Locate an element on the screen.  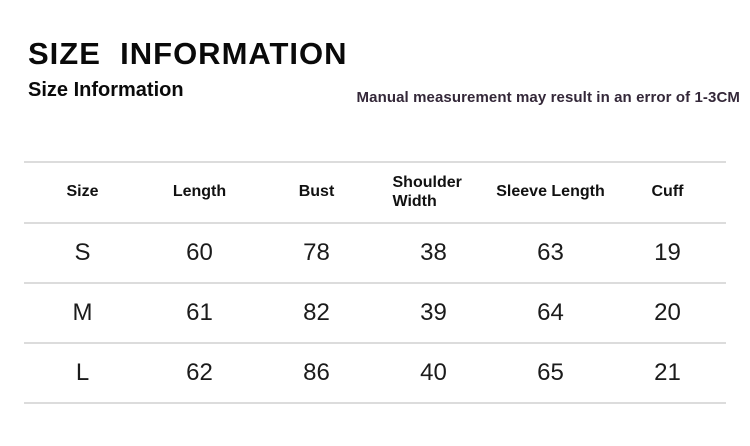
column-header-sleeve-length: Sleeve Length is located at coordinates (550, 192).